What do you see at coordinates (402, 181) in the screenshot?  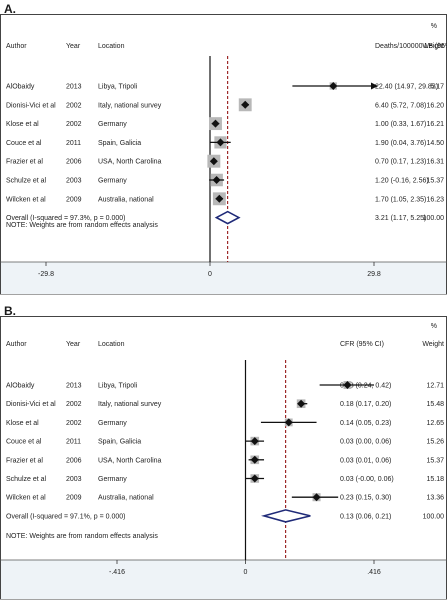 I see `study-ci: 1.20 (-0.16, 2.56)` at bounding box center [402, 181].